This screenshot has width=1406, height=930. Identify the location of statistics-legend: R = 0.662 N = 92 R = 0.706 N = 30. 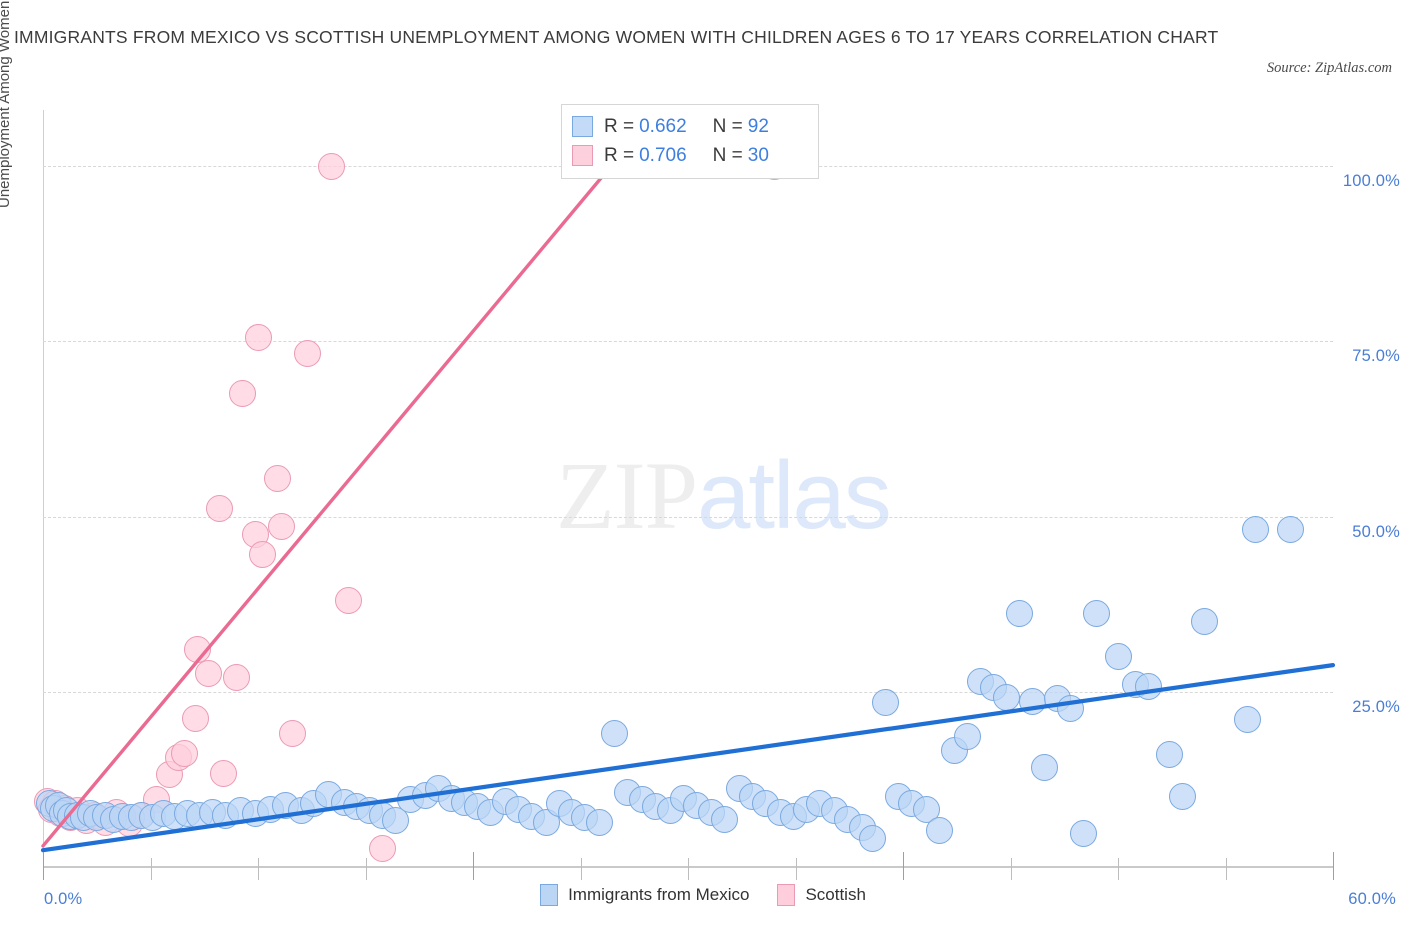
(690, 141).